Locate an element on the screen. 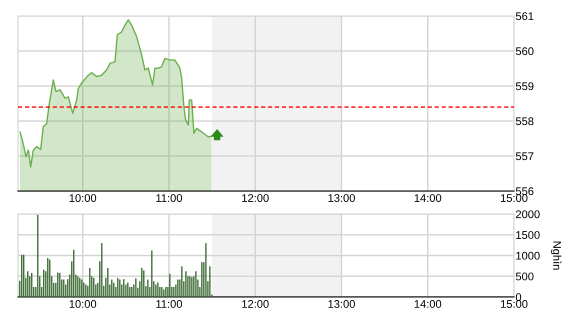  y-tick-label: 558 is located at coordinates (525, 121).